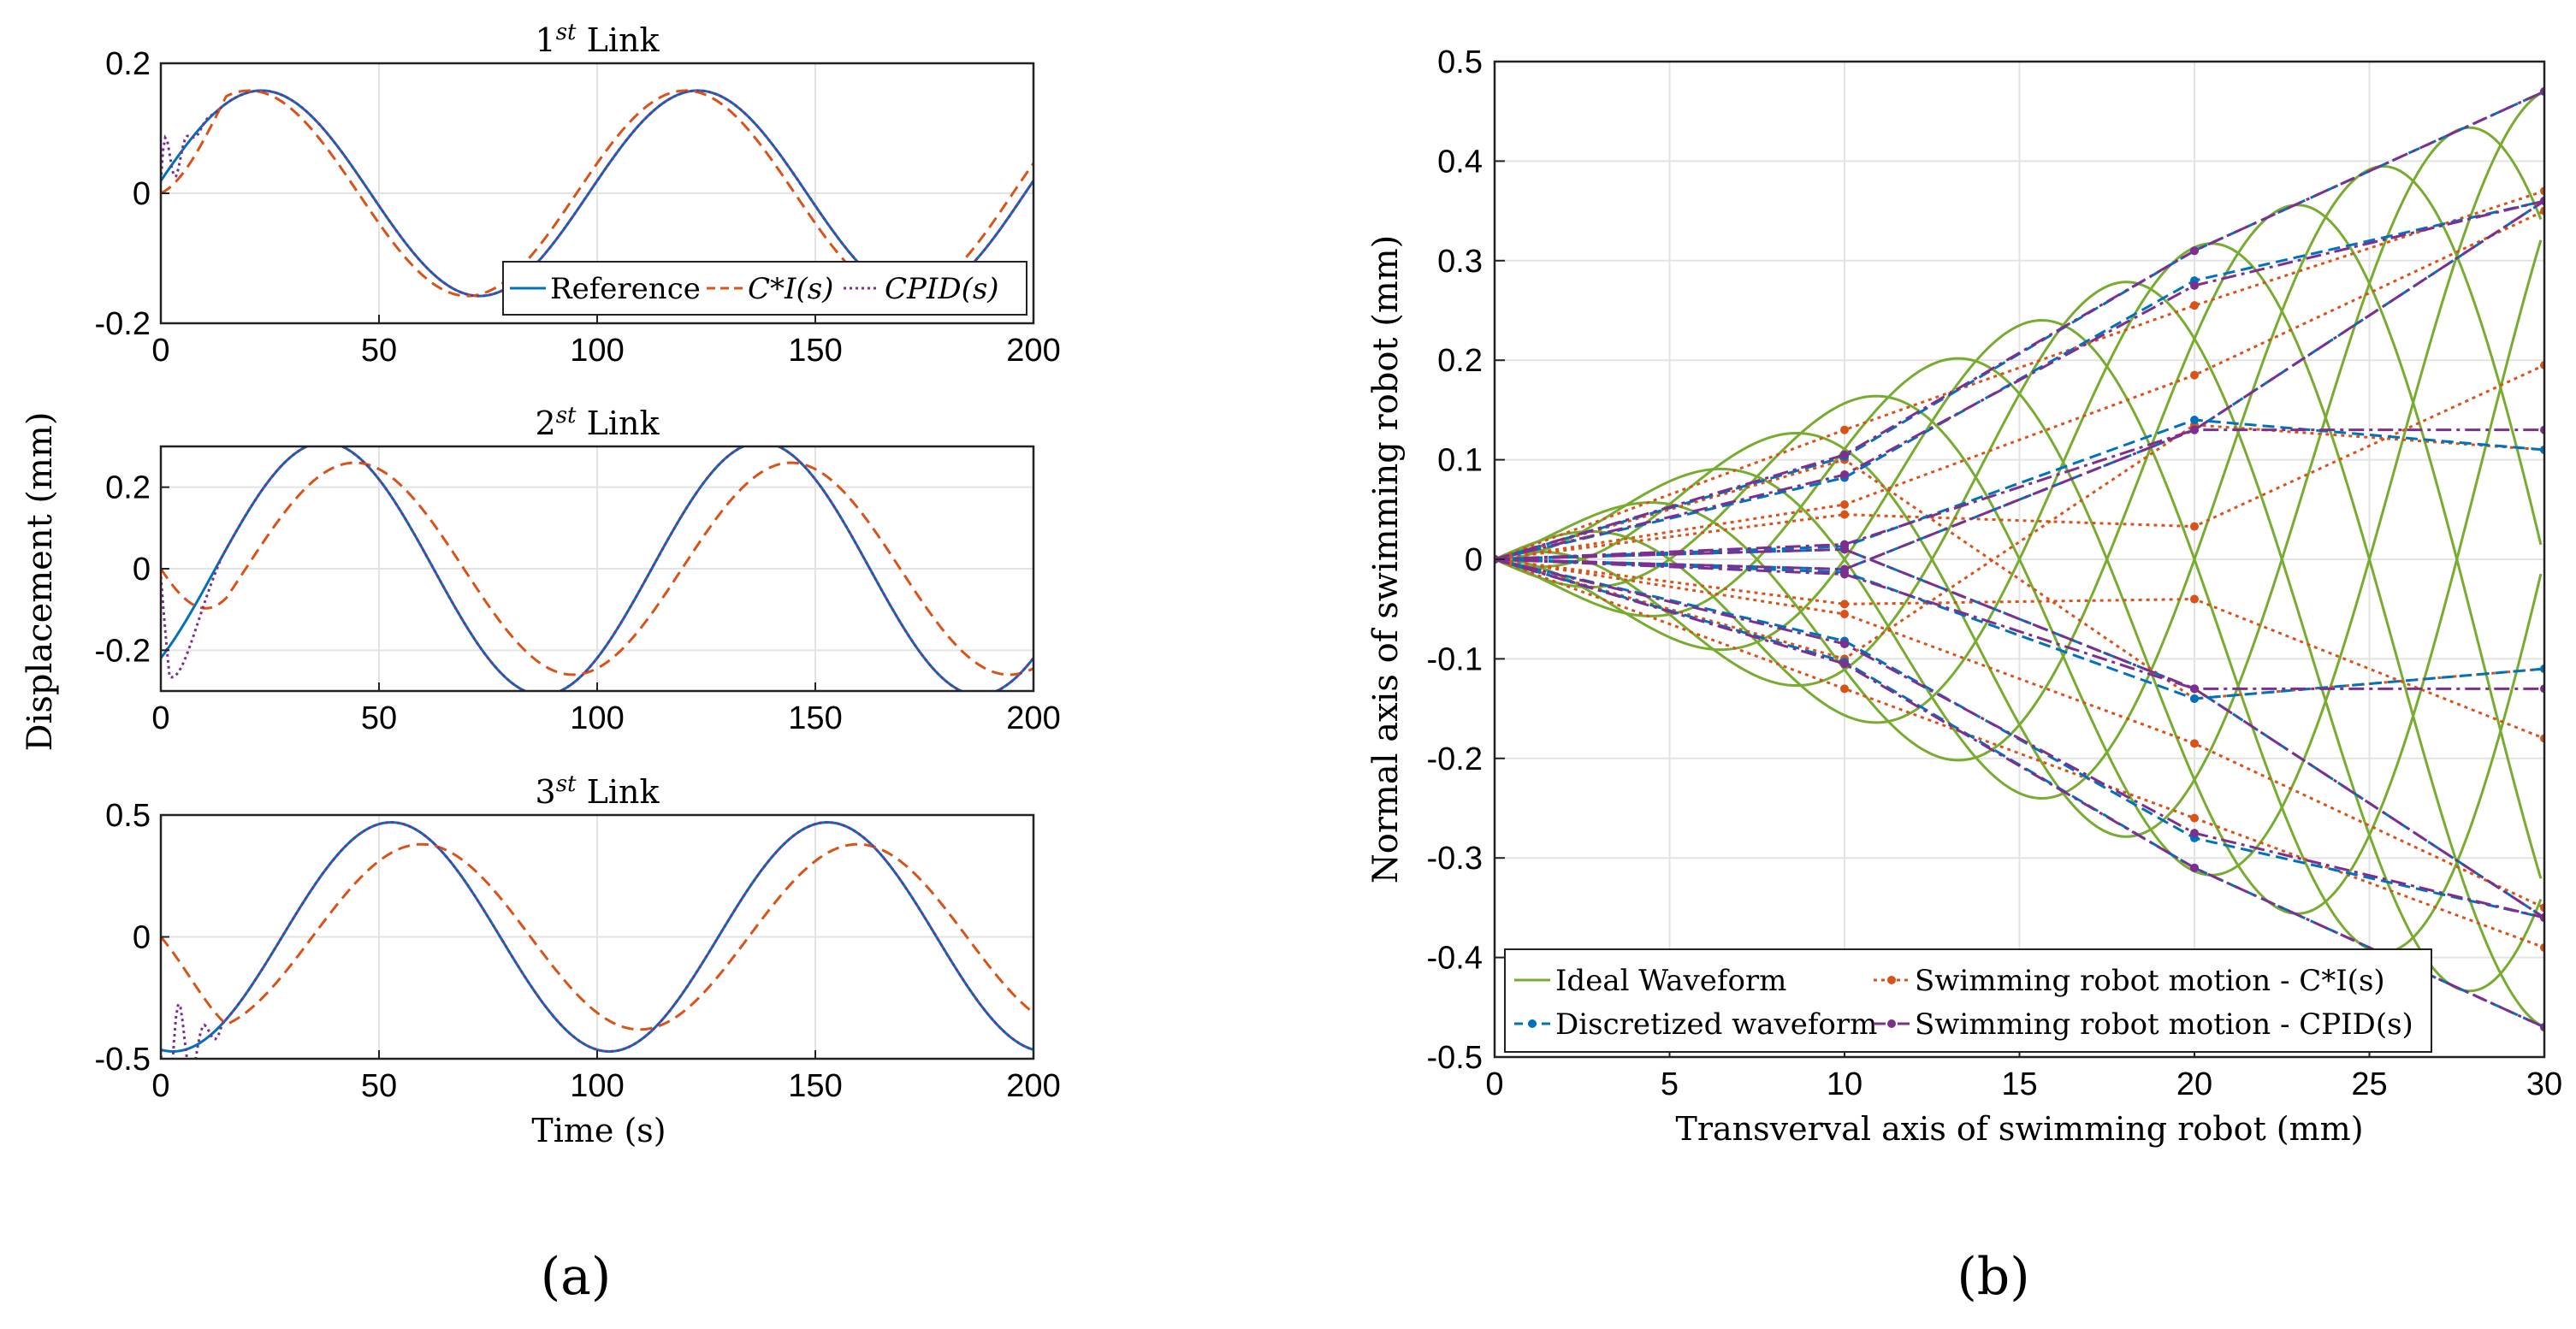 The width and height of the screenshot is (2576, 1329). What do you see at coordinates (40, 582) in the screenshot?
I see `shared-ylabel: Displacement (mm)` at bounding box center [40, 582].